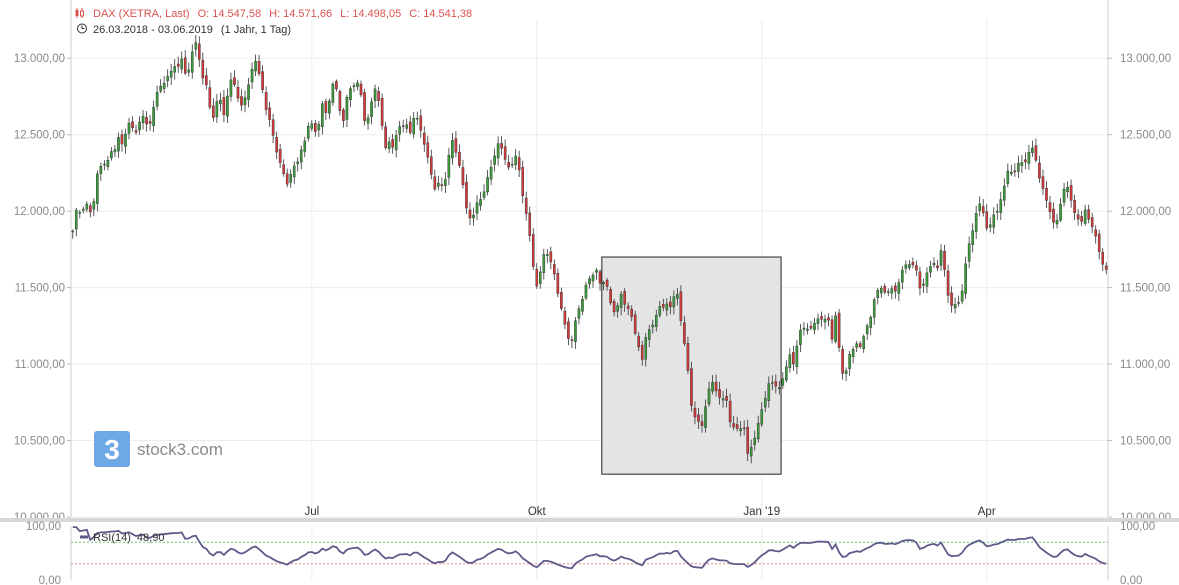 This screenshot has height=585, width=1179. I want to click on watermark-logo-icon, so click(112, 449).